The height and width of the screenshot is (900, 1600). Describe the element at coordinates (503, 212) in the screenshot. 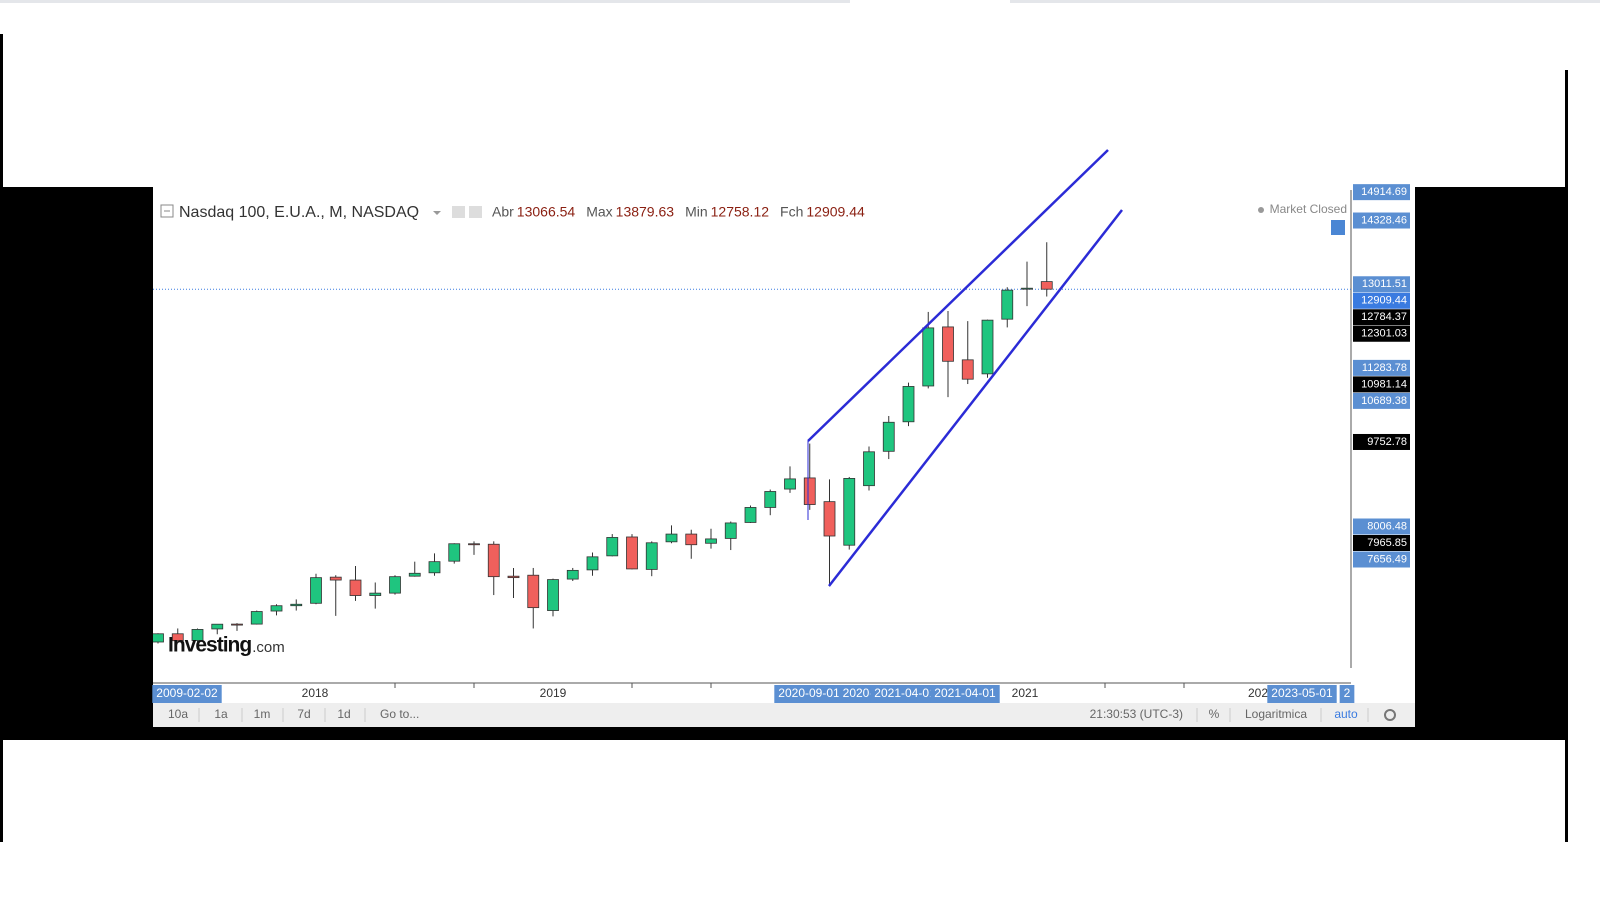

I see `legend-label: Abr` at that location.